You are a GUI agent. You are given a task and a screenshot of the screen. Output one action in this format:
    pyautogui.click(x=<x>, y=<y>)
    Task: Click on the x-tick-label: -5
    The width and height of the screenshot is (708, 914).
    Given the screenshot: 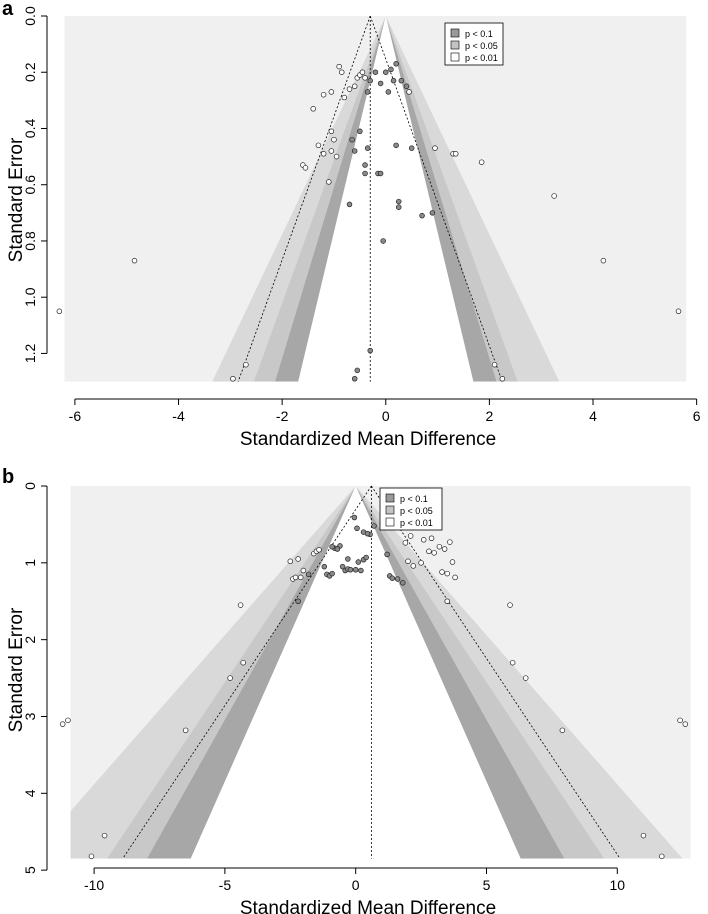 What is the action you would take?
    pyautogui.click(x=225, y=885)
    